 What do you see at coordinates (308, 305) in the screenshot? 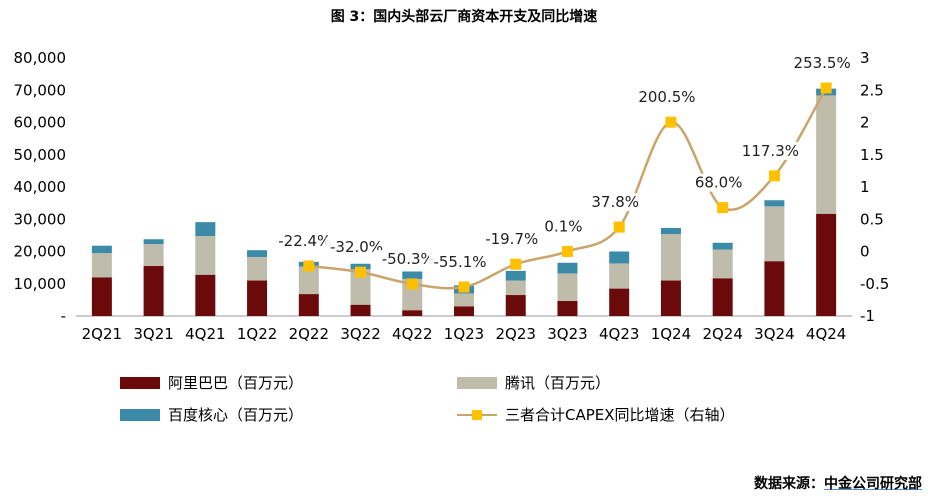
I see `bar-alibaba-2Q22` at bounding box center [308, 305].